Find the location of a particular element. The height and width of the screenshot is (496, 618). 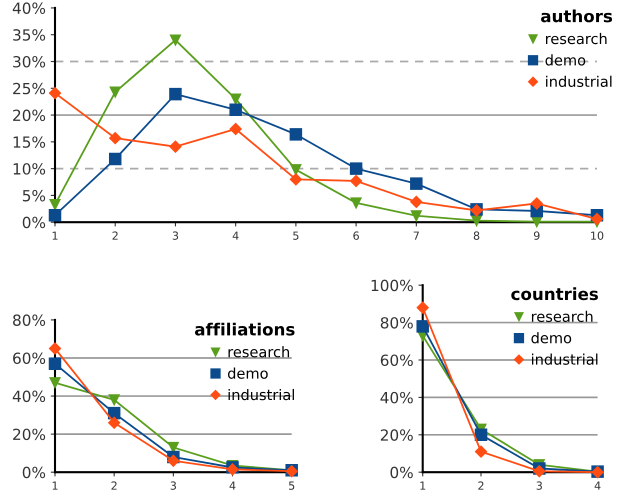

y-tick-label: 25% is located at coordinates (29, 88).